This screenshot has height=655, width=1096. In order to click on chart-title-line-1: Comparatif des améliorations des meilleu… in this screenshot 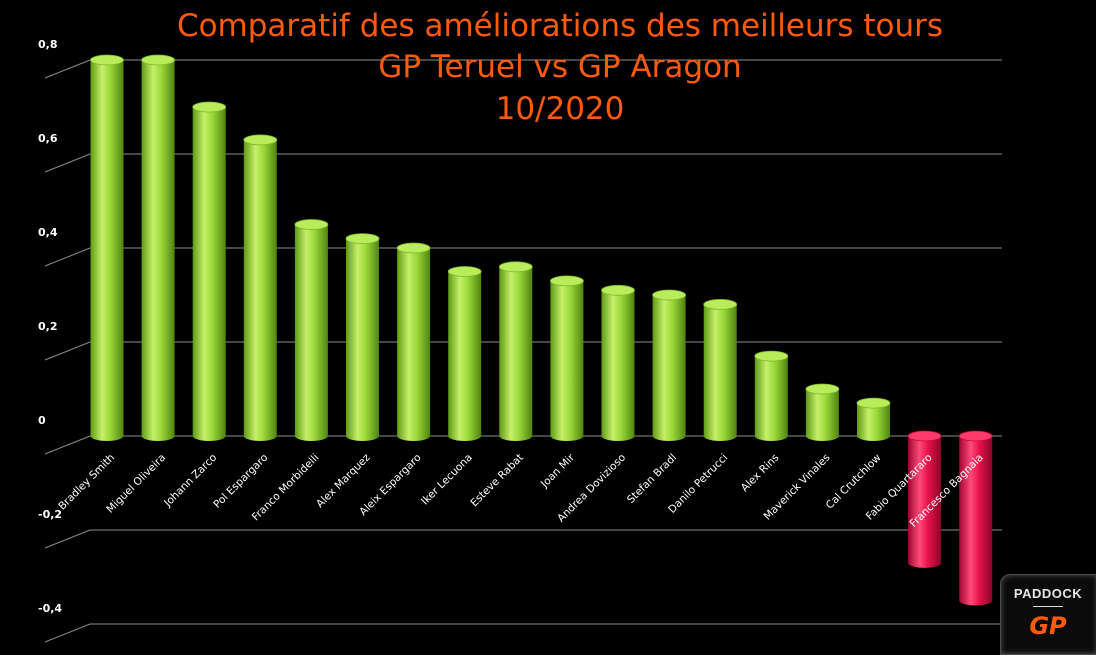, I will do `click(560, 26)`.